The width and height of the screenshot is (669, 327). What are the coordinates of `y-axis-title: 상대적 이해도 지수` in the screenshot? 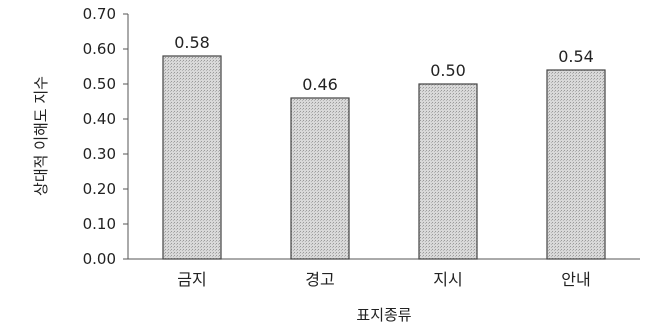 It's located at (41, 136).